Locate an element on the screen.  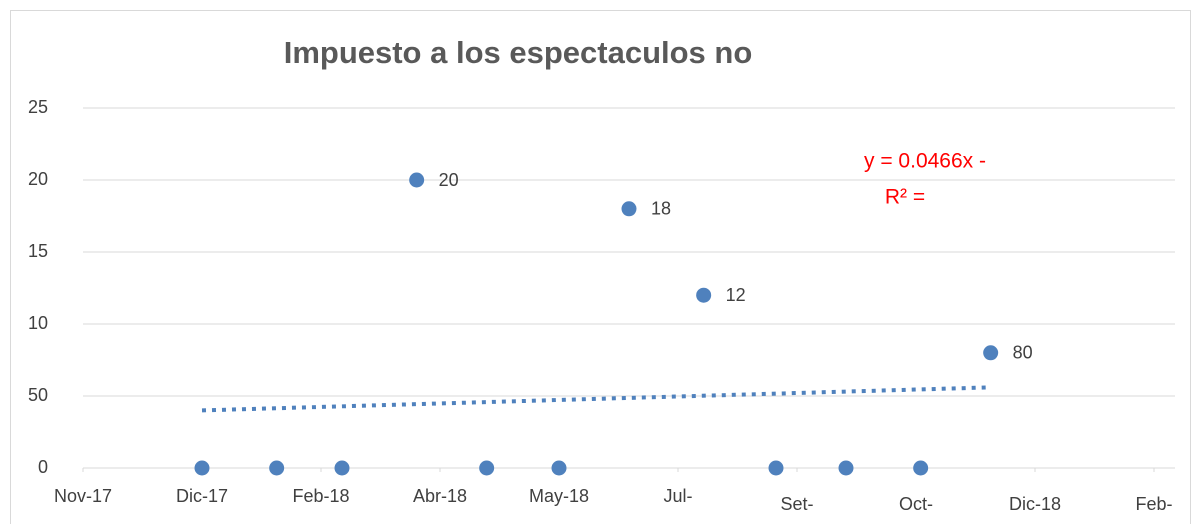
data-label: 80 is located at coordinates (1023, 353).